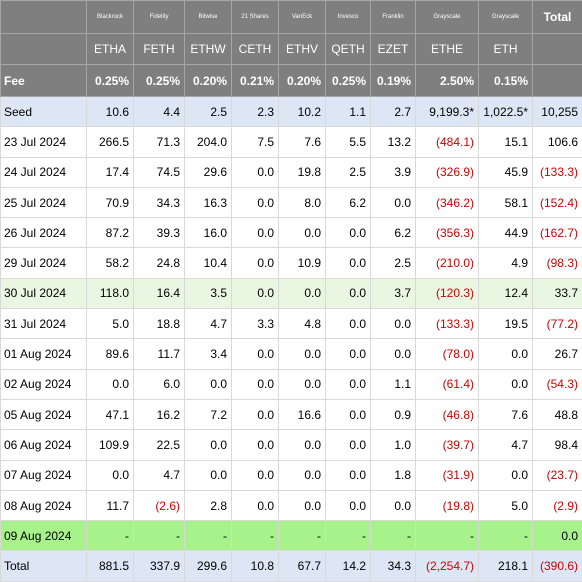 The height and width of the screenshot is (582, 582). What do you see at coordinates (302, 566) in the screenshot?
I see `value-cell: 67.7` at bounding box center [302, 566].